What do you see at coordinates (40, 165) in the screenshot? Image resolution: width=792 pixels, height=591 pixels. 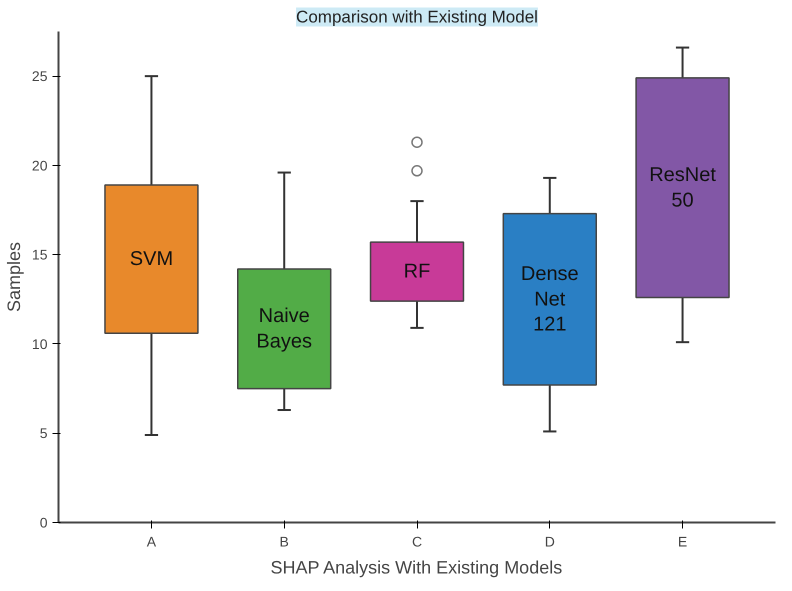 I see `y-tick-label: 20` at bounding box center [40, 165].